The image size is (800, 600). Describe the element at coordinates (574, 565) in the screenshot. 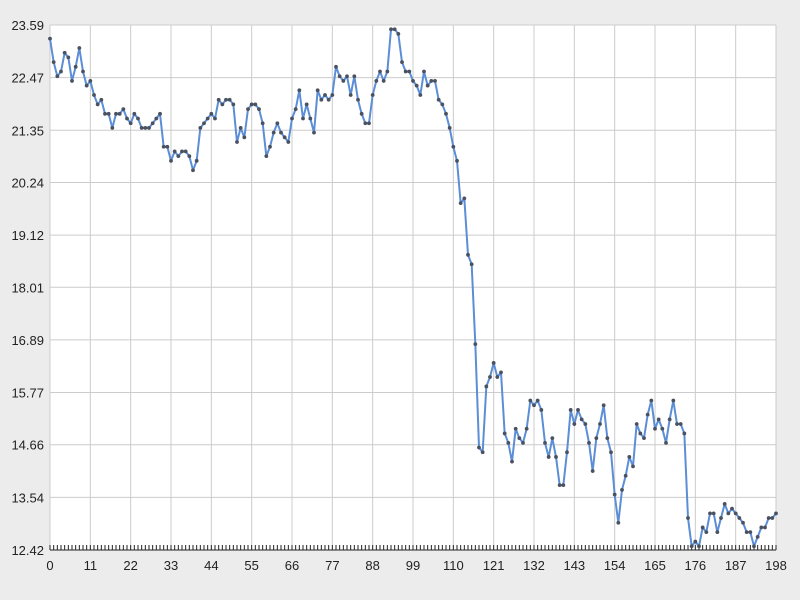

I see `x-tick-label: 143` at that location.